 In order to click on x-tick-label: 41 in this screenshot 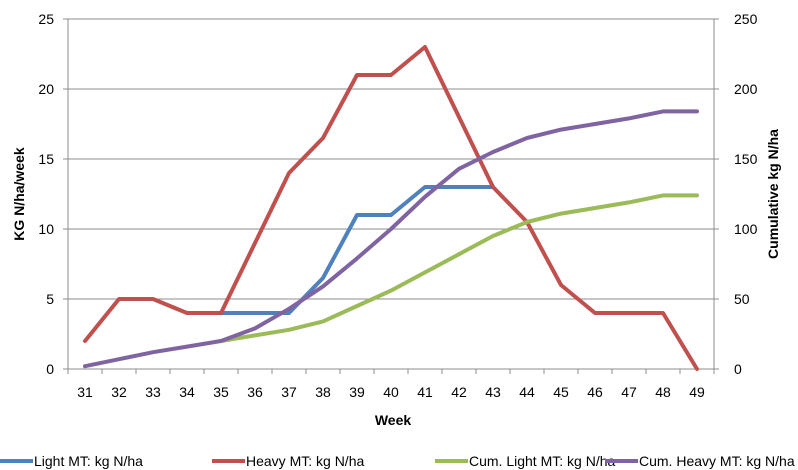, I will do `click(425, 392)`.